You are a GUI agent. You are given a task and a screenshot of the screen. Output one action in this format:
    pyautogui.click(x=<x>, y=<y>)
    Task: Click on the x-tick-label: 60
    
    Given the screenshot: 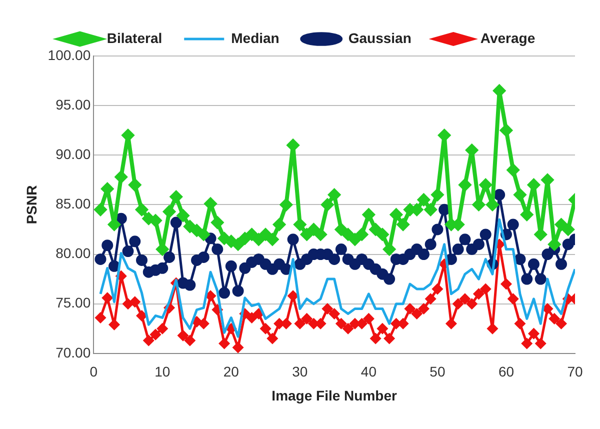 What is the action you would take?
    pyautogui.click(x=506, y=372)
    